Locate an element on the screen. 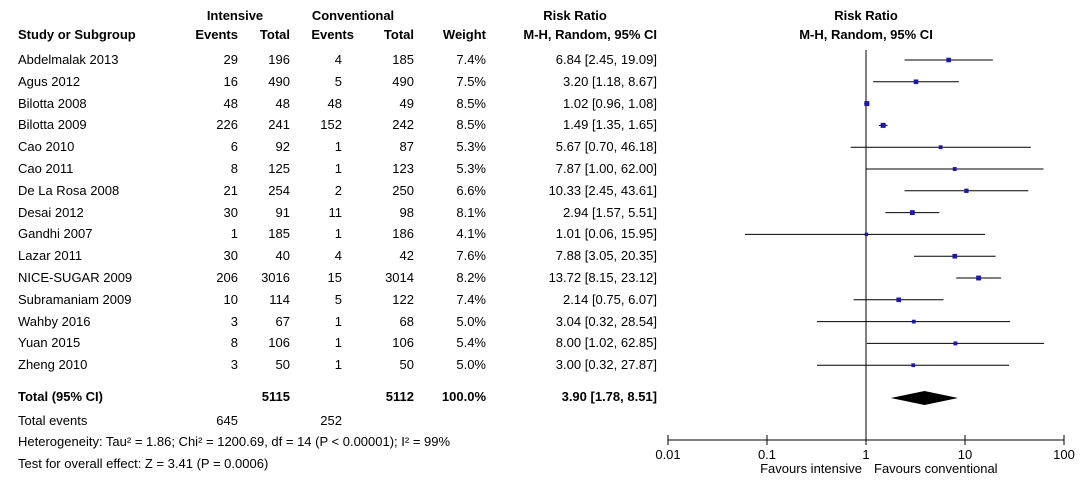 This screenshot has height=492, width=1084. total-intensive: 254 is located at coordinates (279, 190).